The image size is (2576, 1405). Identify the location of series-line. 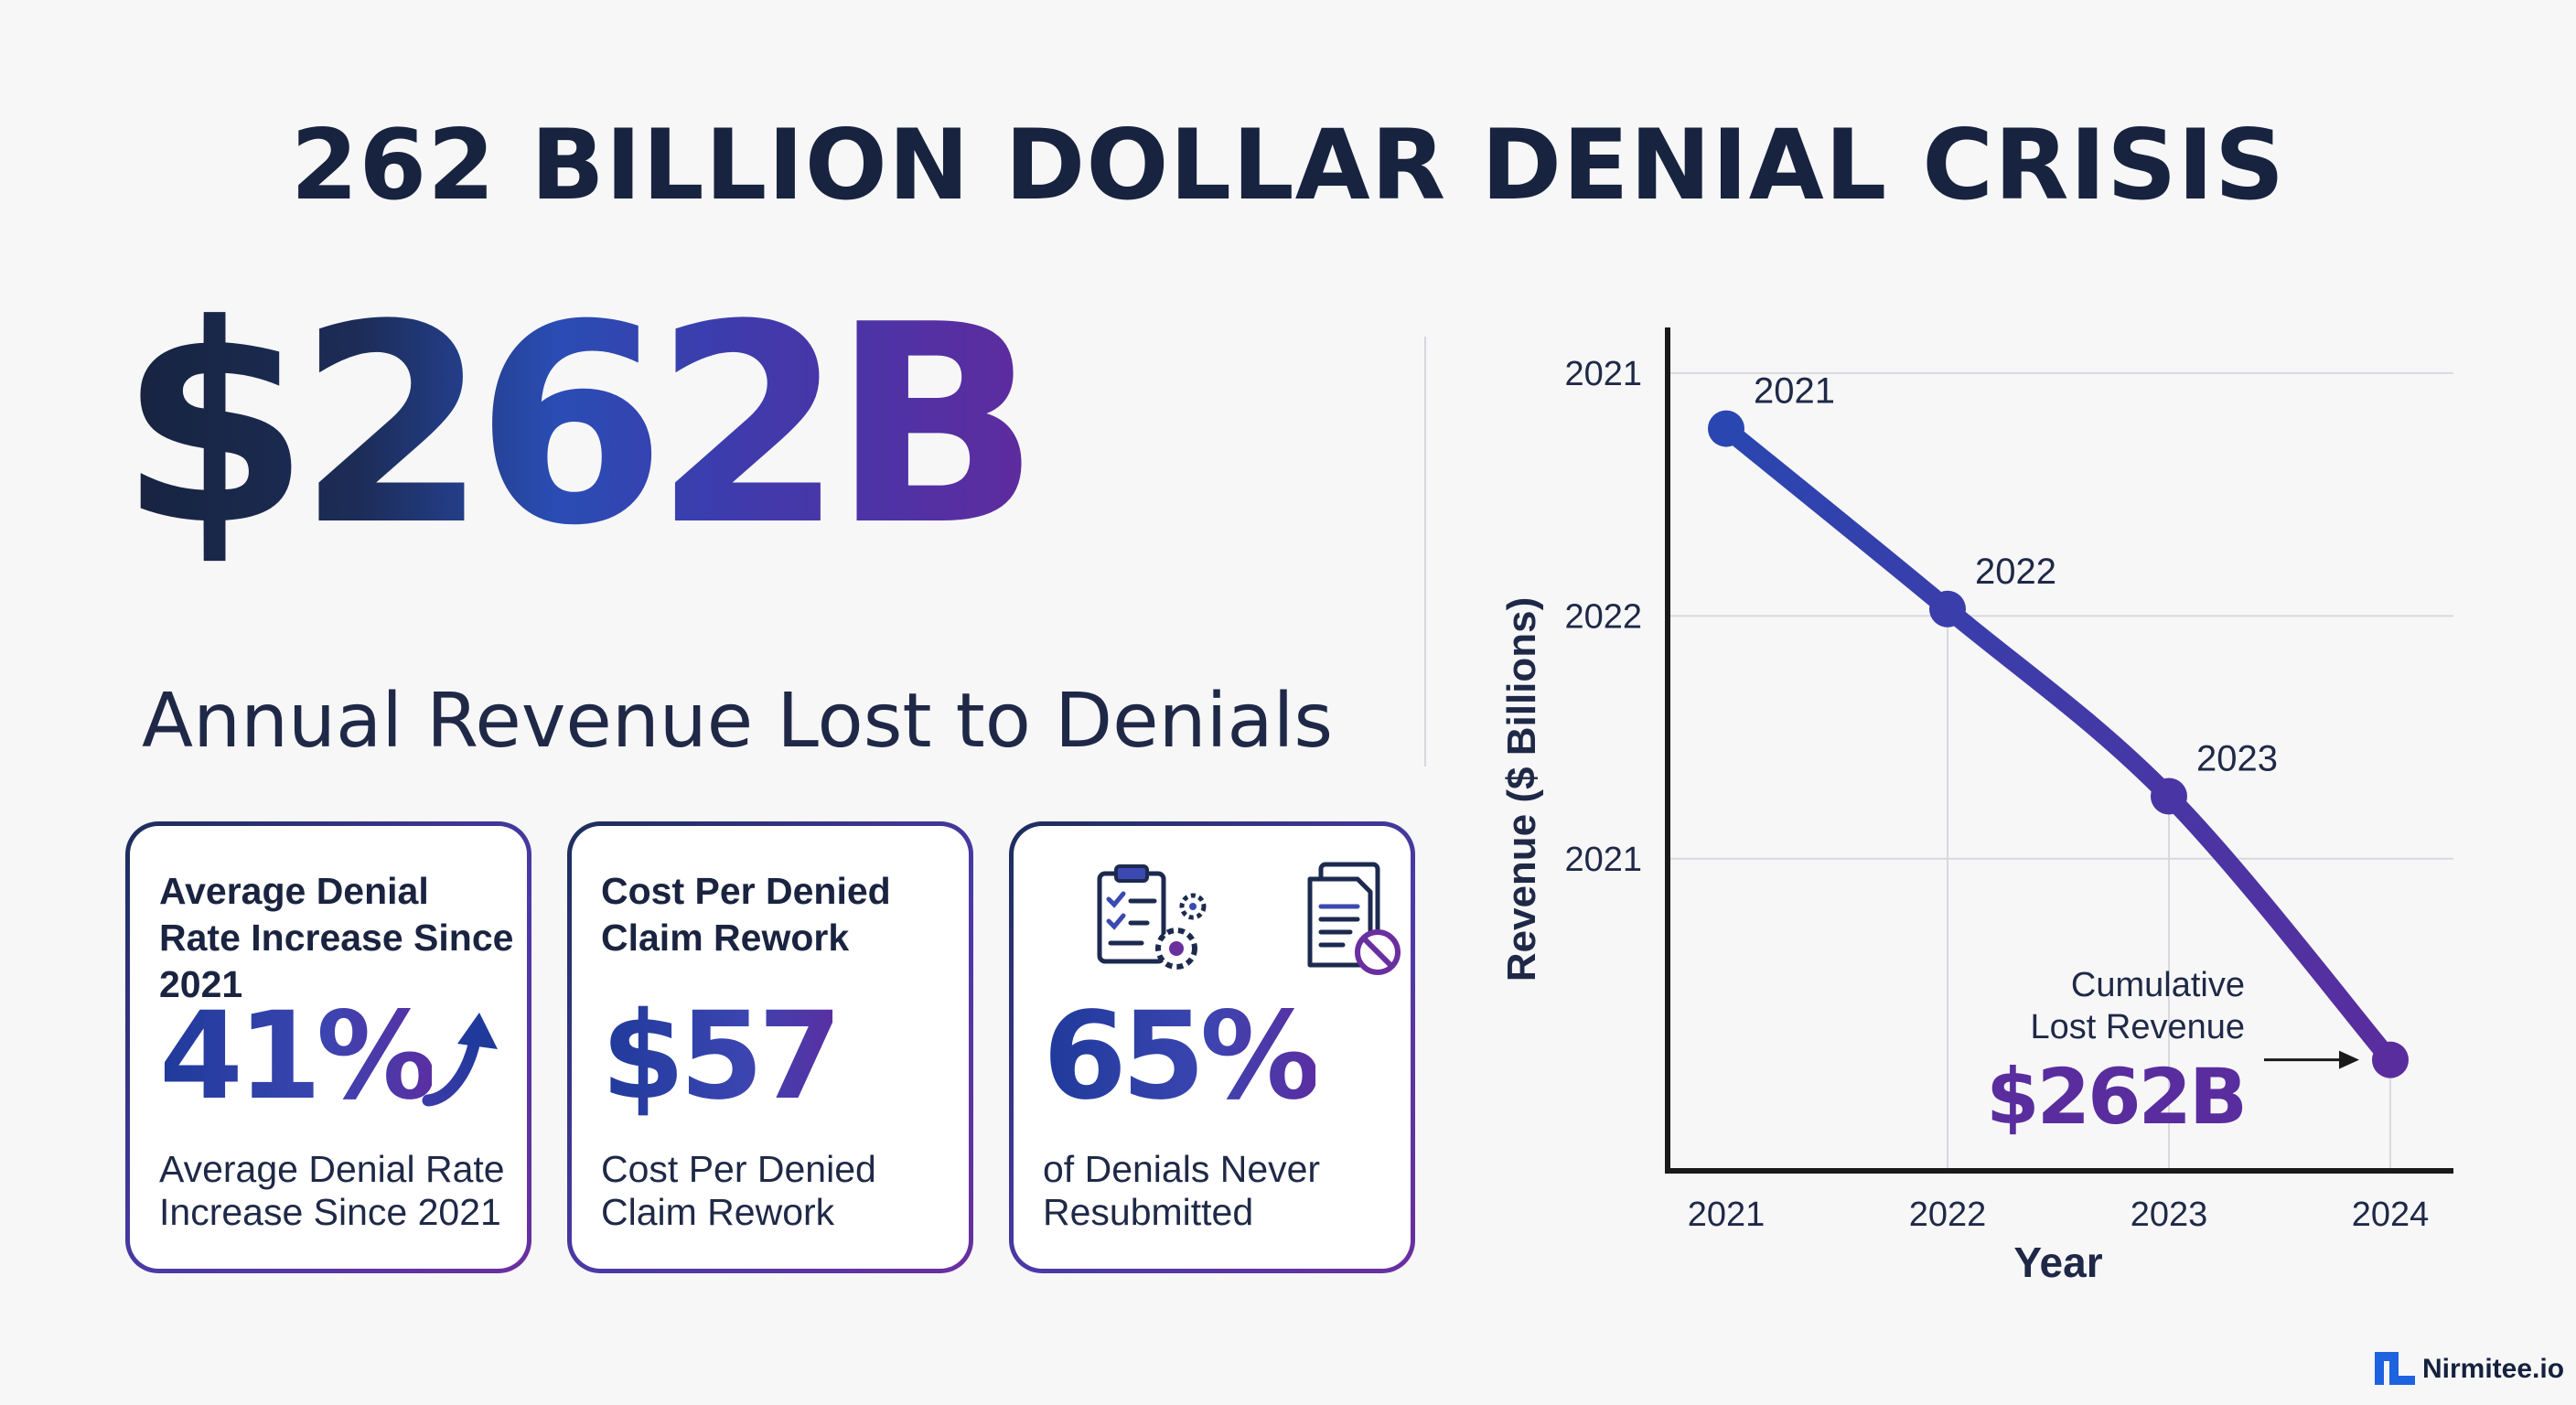
(2058, 744).